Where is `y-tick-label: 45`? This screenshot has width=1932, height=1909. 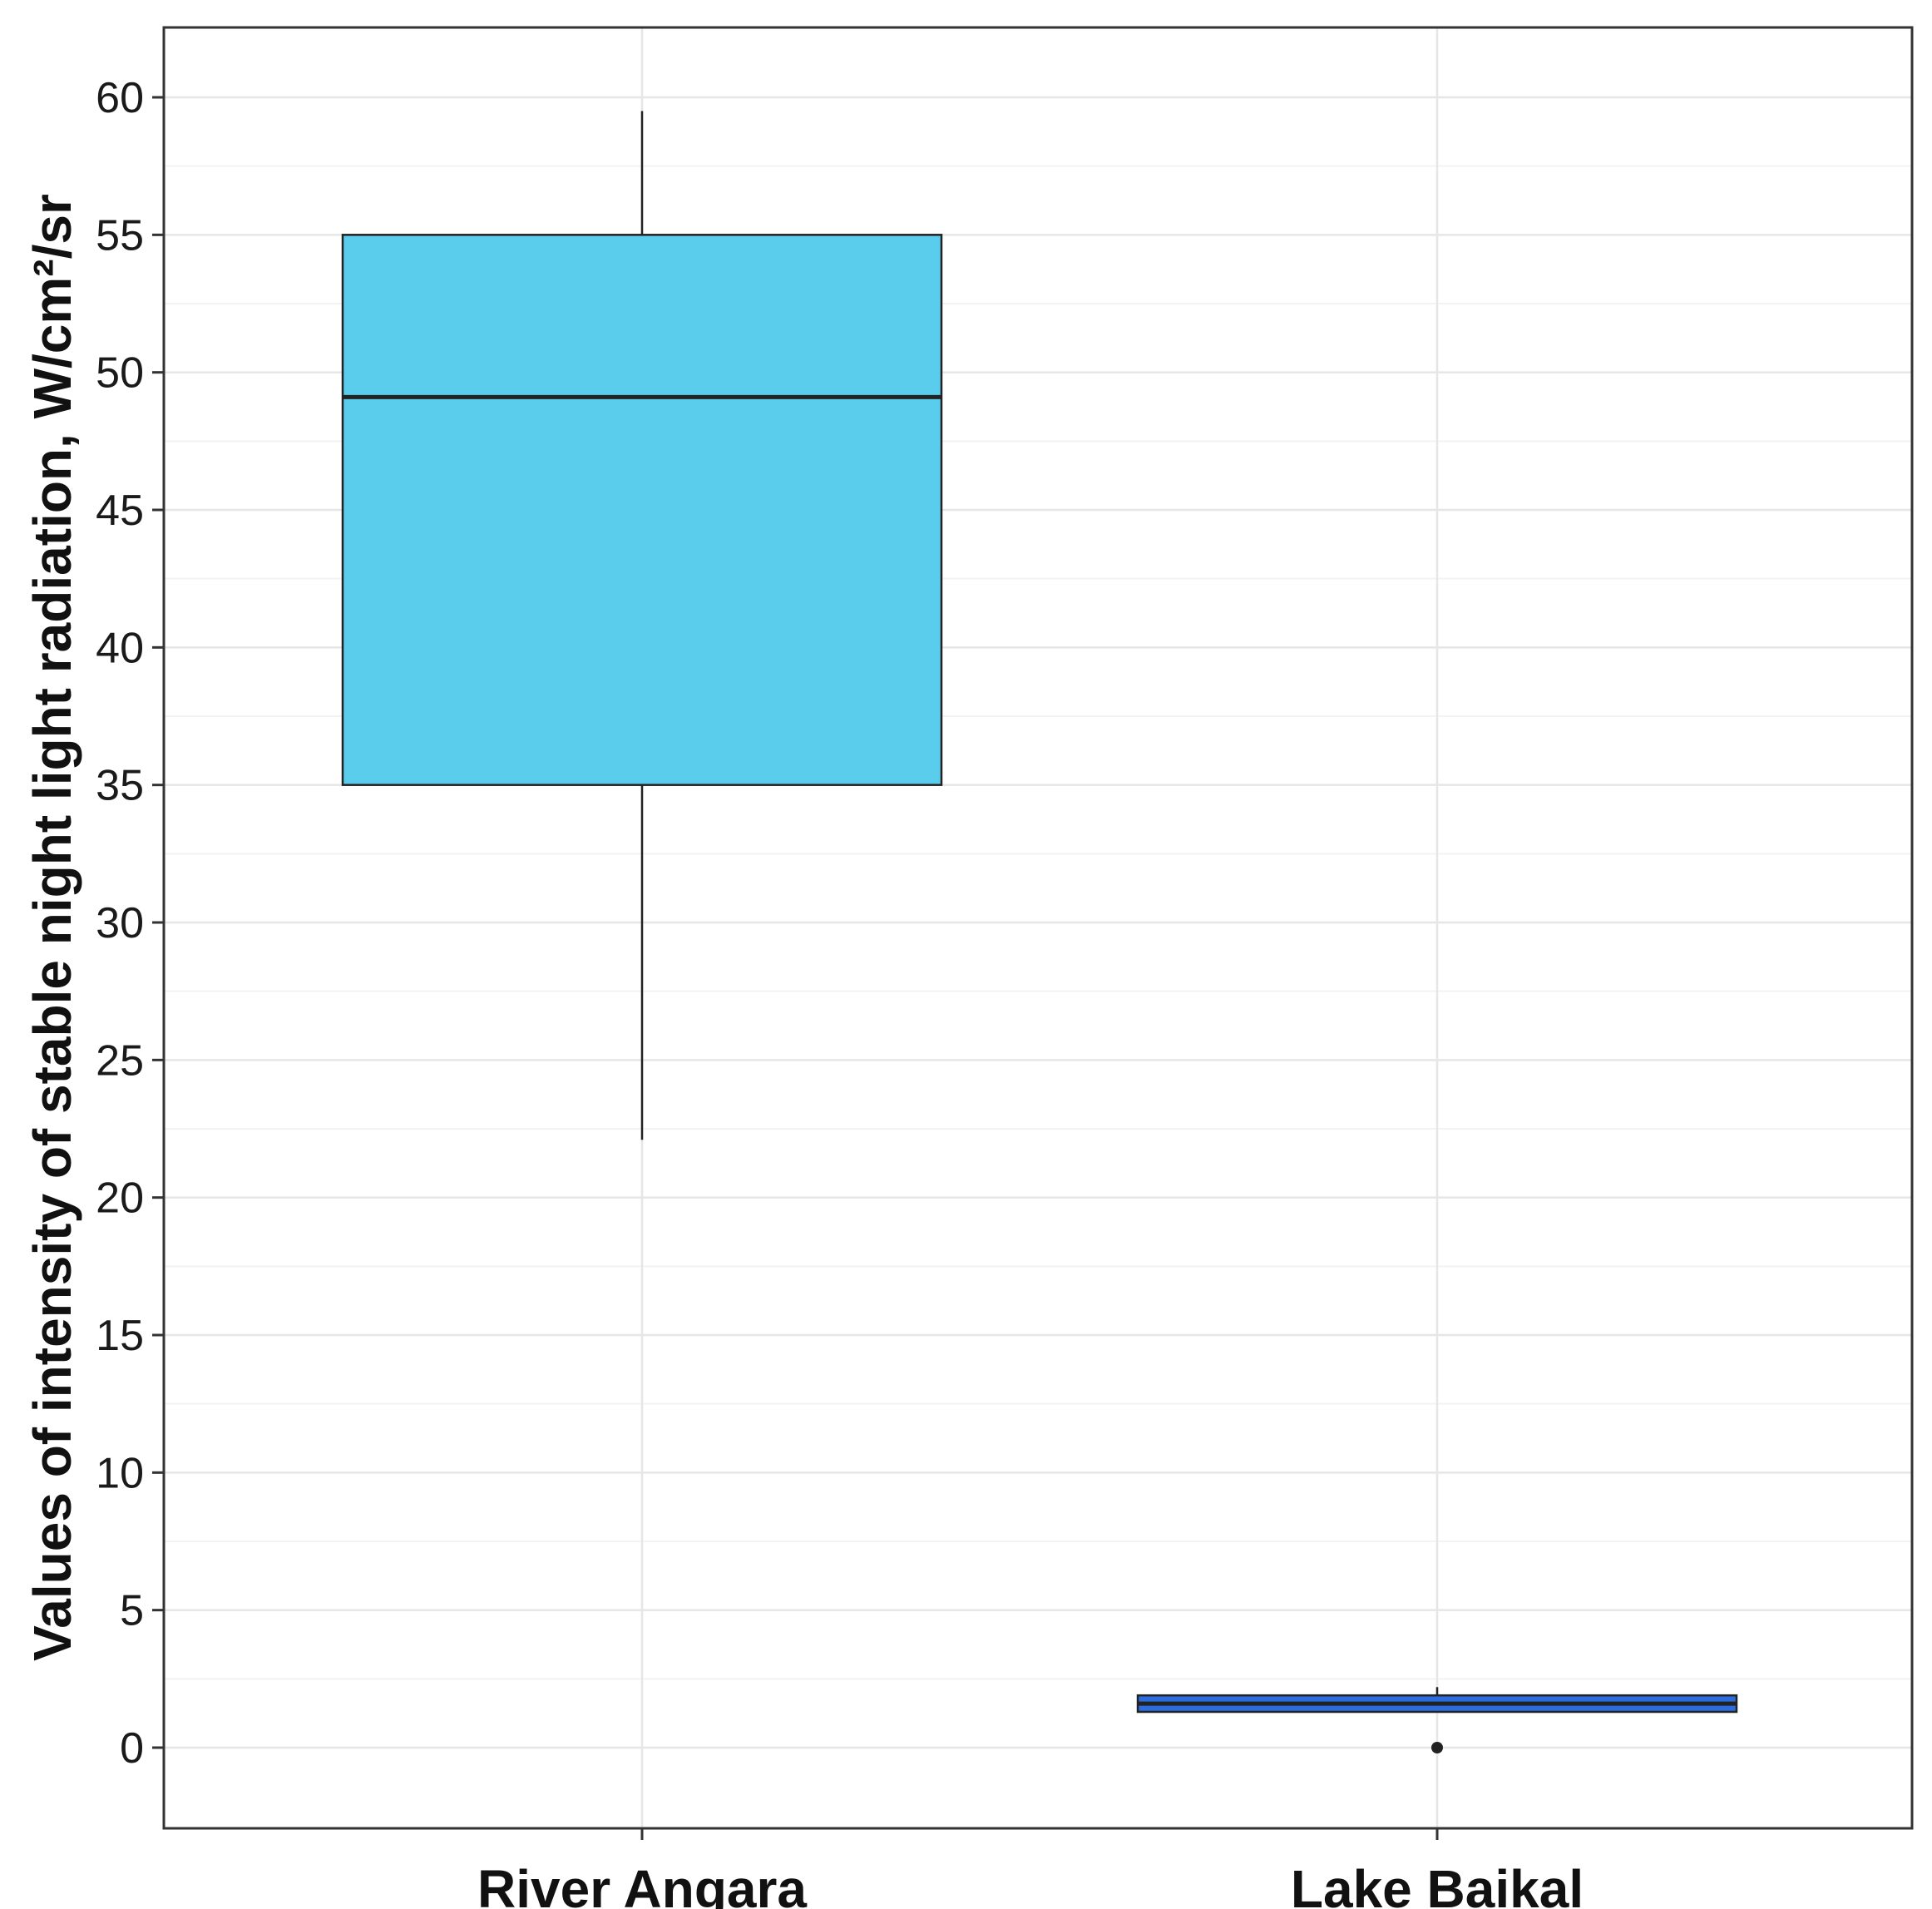 y-tick-label: 45 is located at coordinates (120, 511).